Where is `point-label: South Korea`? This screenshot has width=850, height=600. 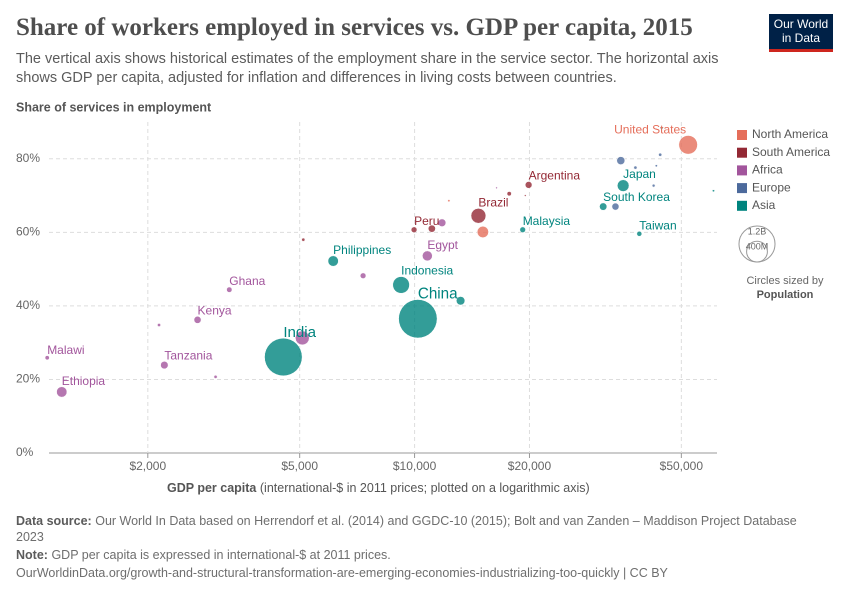 point-label: South Korea is located at coordinates (636, 197).